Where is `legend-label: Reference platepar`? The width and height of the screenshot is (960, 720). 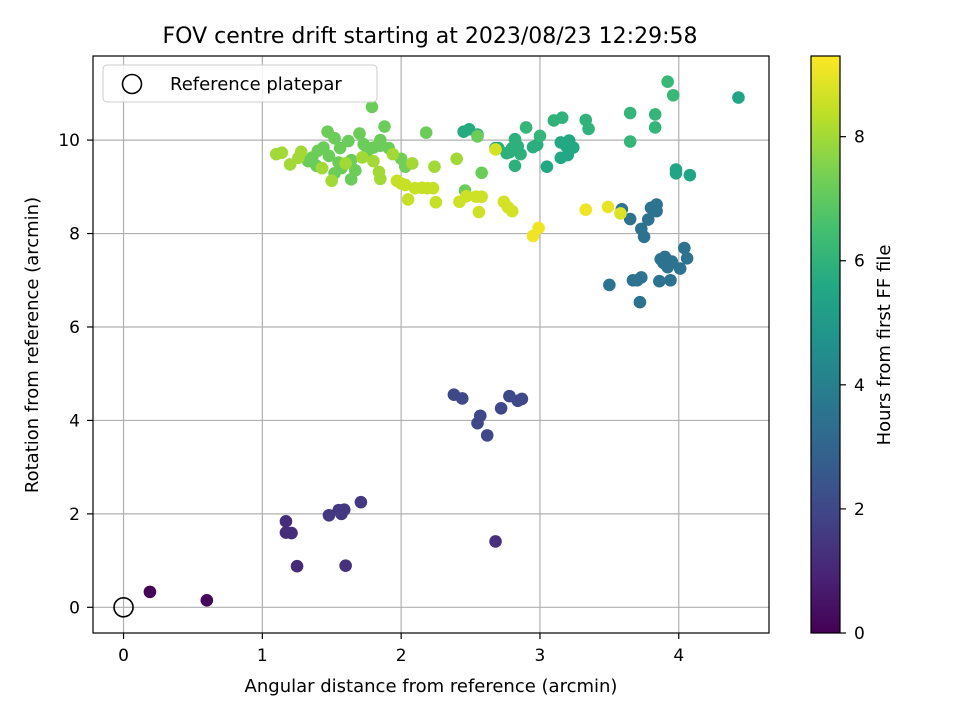 legend-label: Reference platepar is located at coordinates (256, 84).